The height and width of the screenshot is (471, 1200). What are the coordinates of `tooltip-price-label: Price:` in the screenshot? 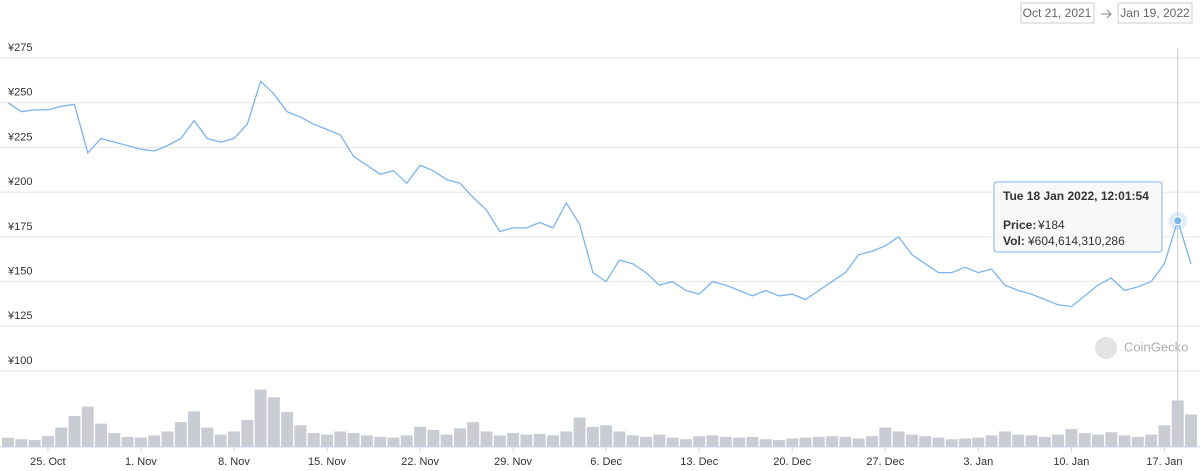 It's located at (1019, 225).